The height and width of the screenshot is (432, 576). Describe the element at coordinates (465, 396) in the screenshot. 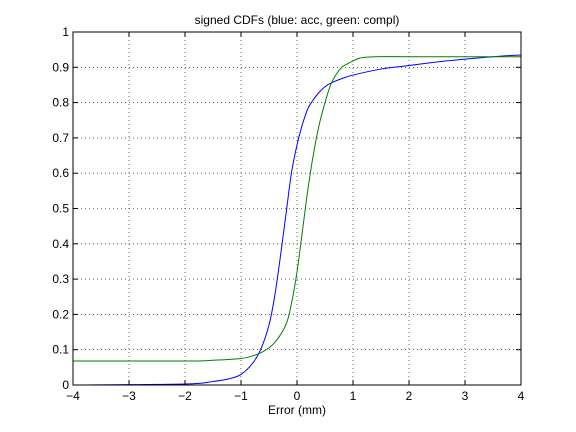

I see `x-tick-label: 3` at that location.